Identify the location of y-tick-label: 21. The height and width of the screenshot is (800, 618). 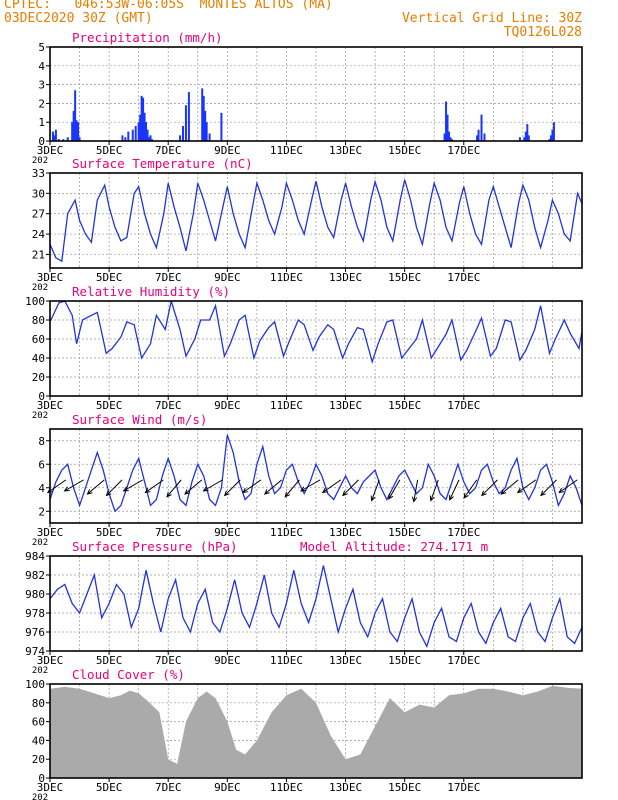
(38, 254).